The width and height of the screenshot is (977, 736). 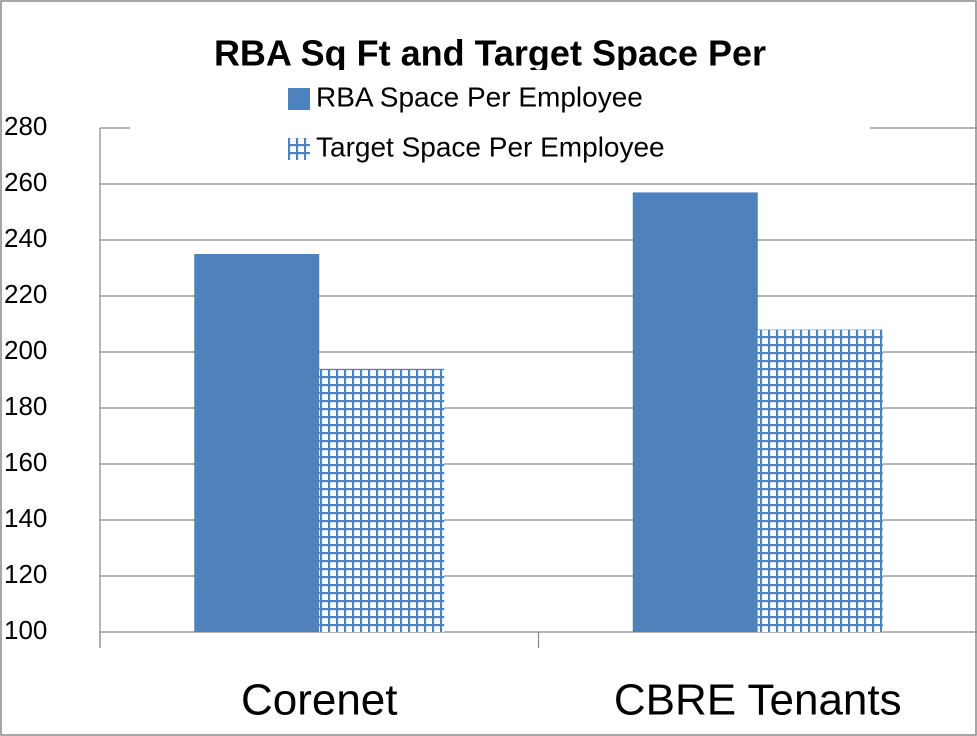 I want to click on y-tick-label: 280, so click(x=25, y=126).